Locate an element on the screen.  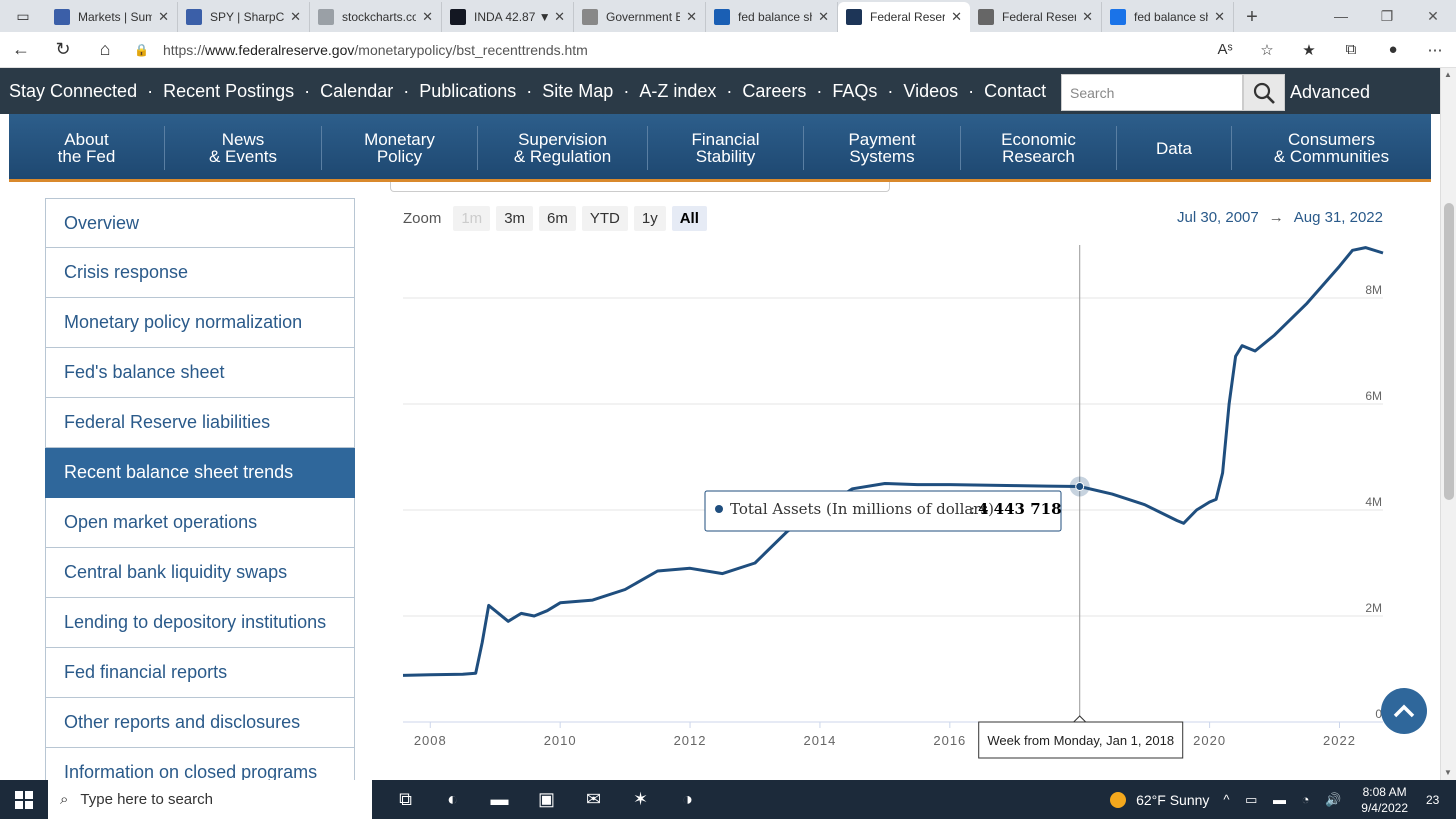
utility-link: Calendar is located at coordinates (357, 90).